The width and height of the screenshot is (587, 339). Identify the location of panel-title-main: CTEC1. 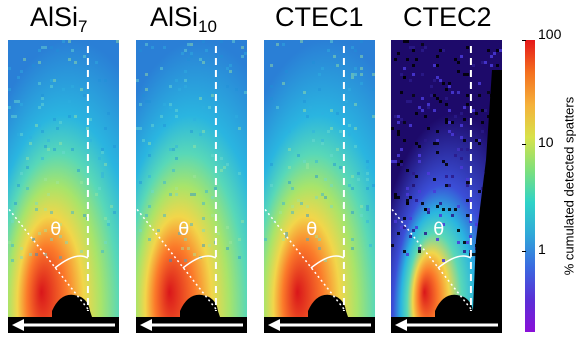
(319, 17).